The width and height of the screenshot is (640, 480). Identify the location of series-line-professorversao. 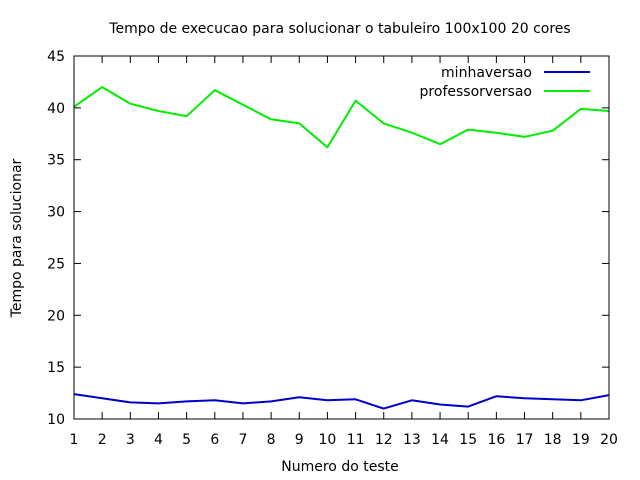
(341, 117).